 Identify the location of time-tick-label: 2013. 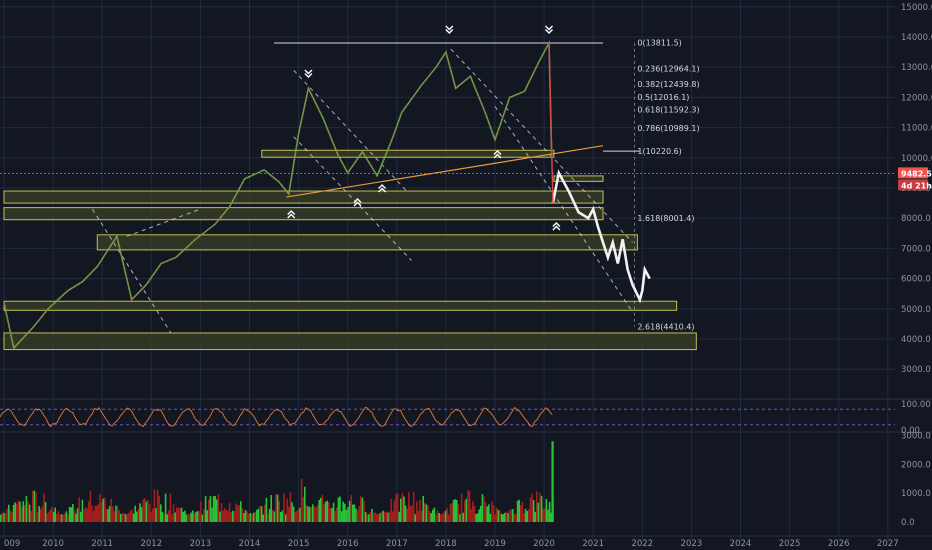
(201, 544).